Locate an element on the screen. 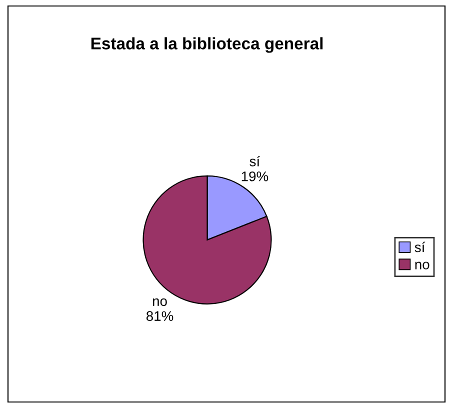  legend-label: no is located at coordinates (422, 266).